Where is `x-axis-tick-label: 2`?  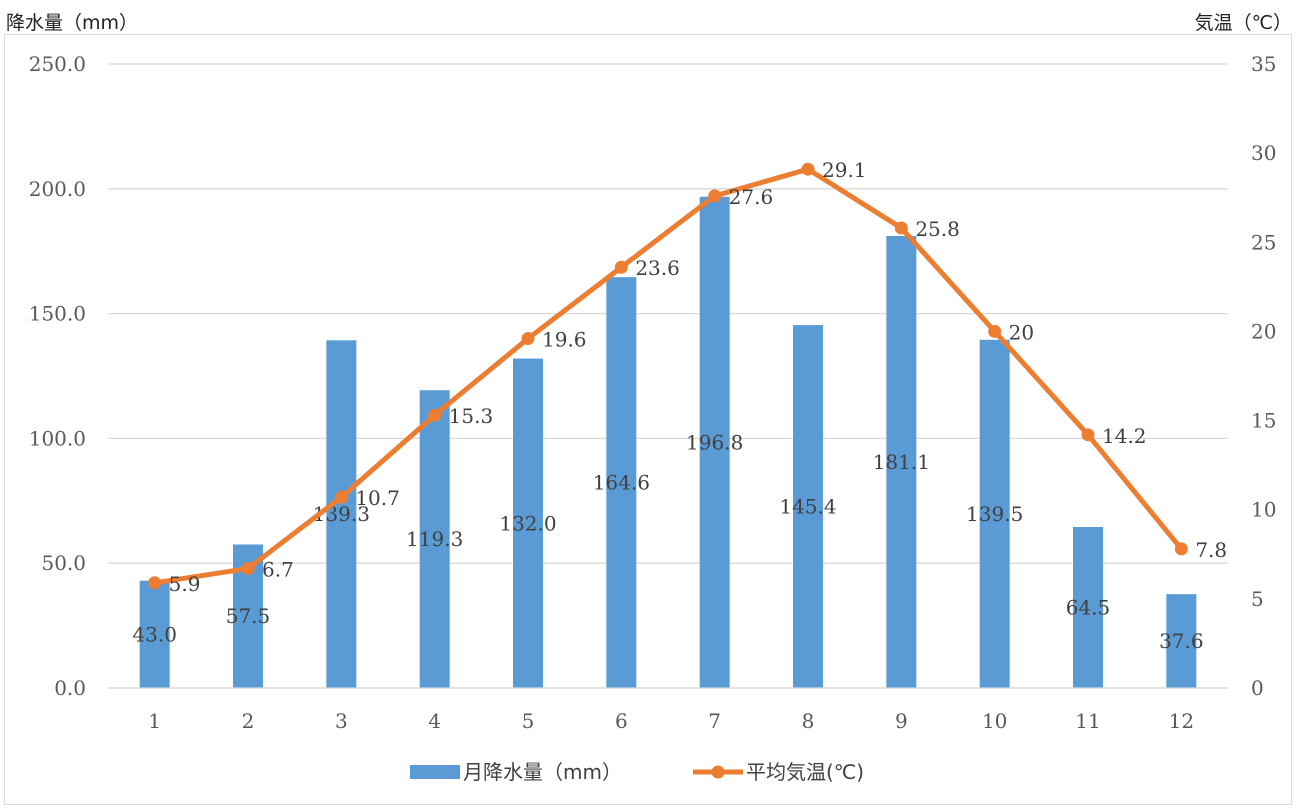
x-axis-tick-label: 2 is located at coordinates (248, 721).